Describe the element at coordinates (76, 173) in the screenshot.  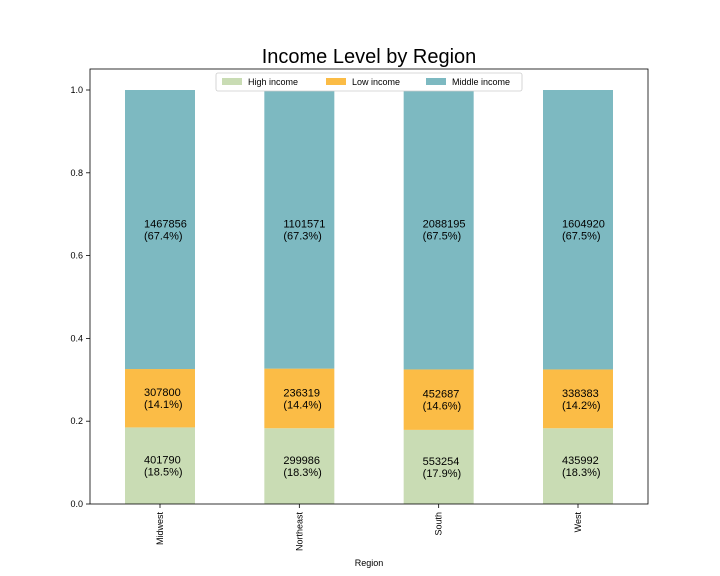
I see `y-tick-label: 0.8` at that location.